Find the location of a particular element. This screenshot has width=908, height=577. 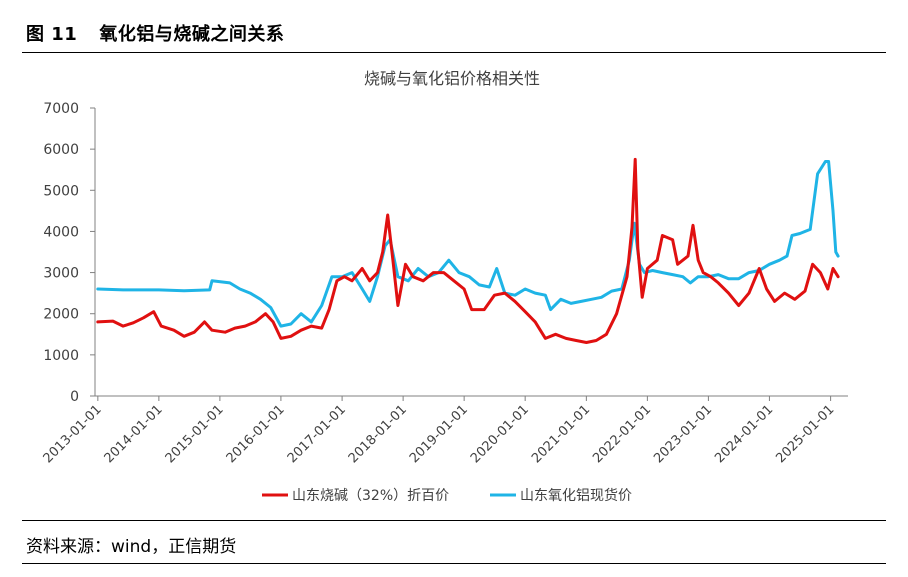

x-tick-label: 2019-01-01 is located at coordinates (439, 434).